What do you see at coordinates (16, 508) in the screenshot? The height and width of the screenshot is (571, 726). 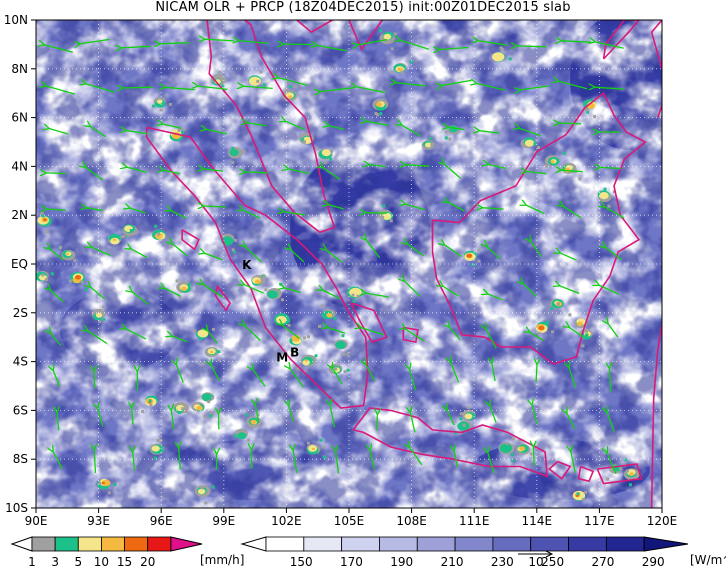 I see `lat-tick-label: 10S` at bounding box center [16, 508].